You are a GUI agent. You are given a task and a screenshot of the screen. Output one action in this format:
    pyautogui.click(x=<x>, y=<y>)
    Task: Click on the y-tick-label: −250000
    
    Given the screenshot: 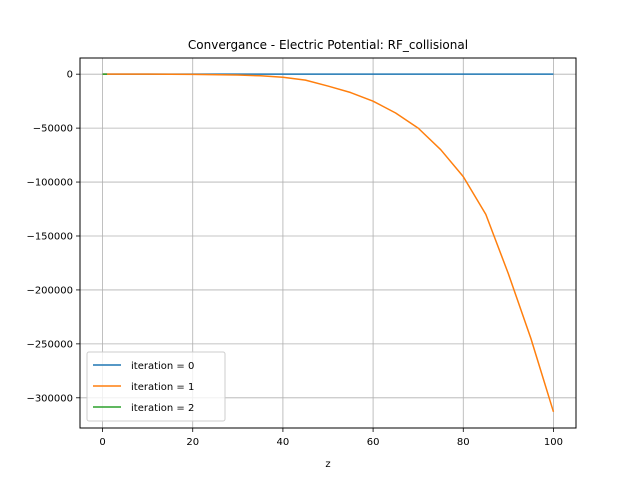 What is the action you would take?
    pyautogui.click(x=49, y=344)
    